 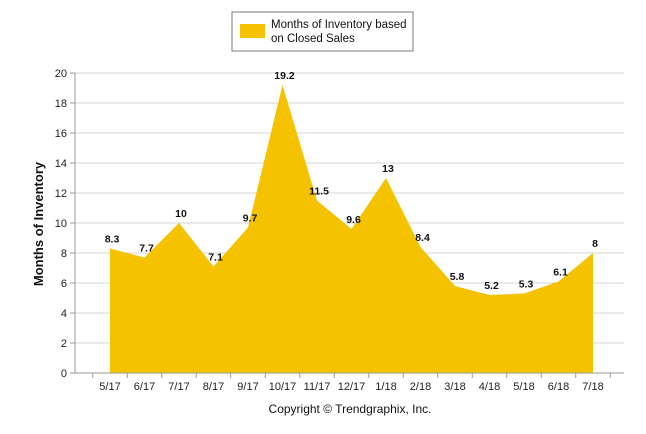 What do you see at coordinates (592, 387) in the screenshot?
I see `x-tick-label: 7/18` at bounding box center [592, 387].